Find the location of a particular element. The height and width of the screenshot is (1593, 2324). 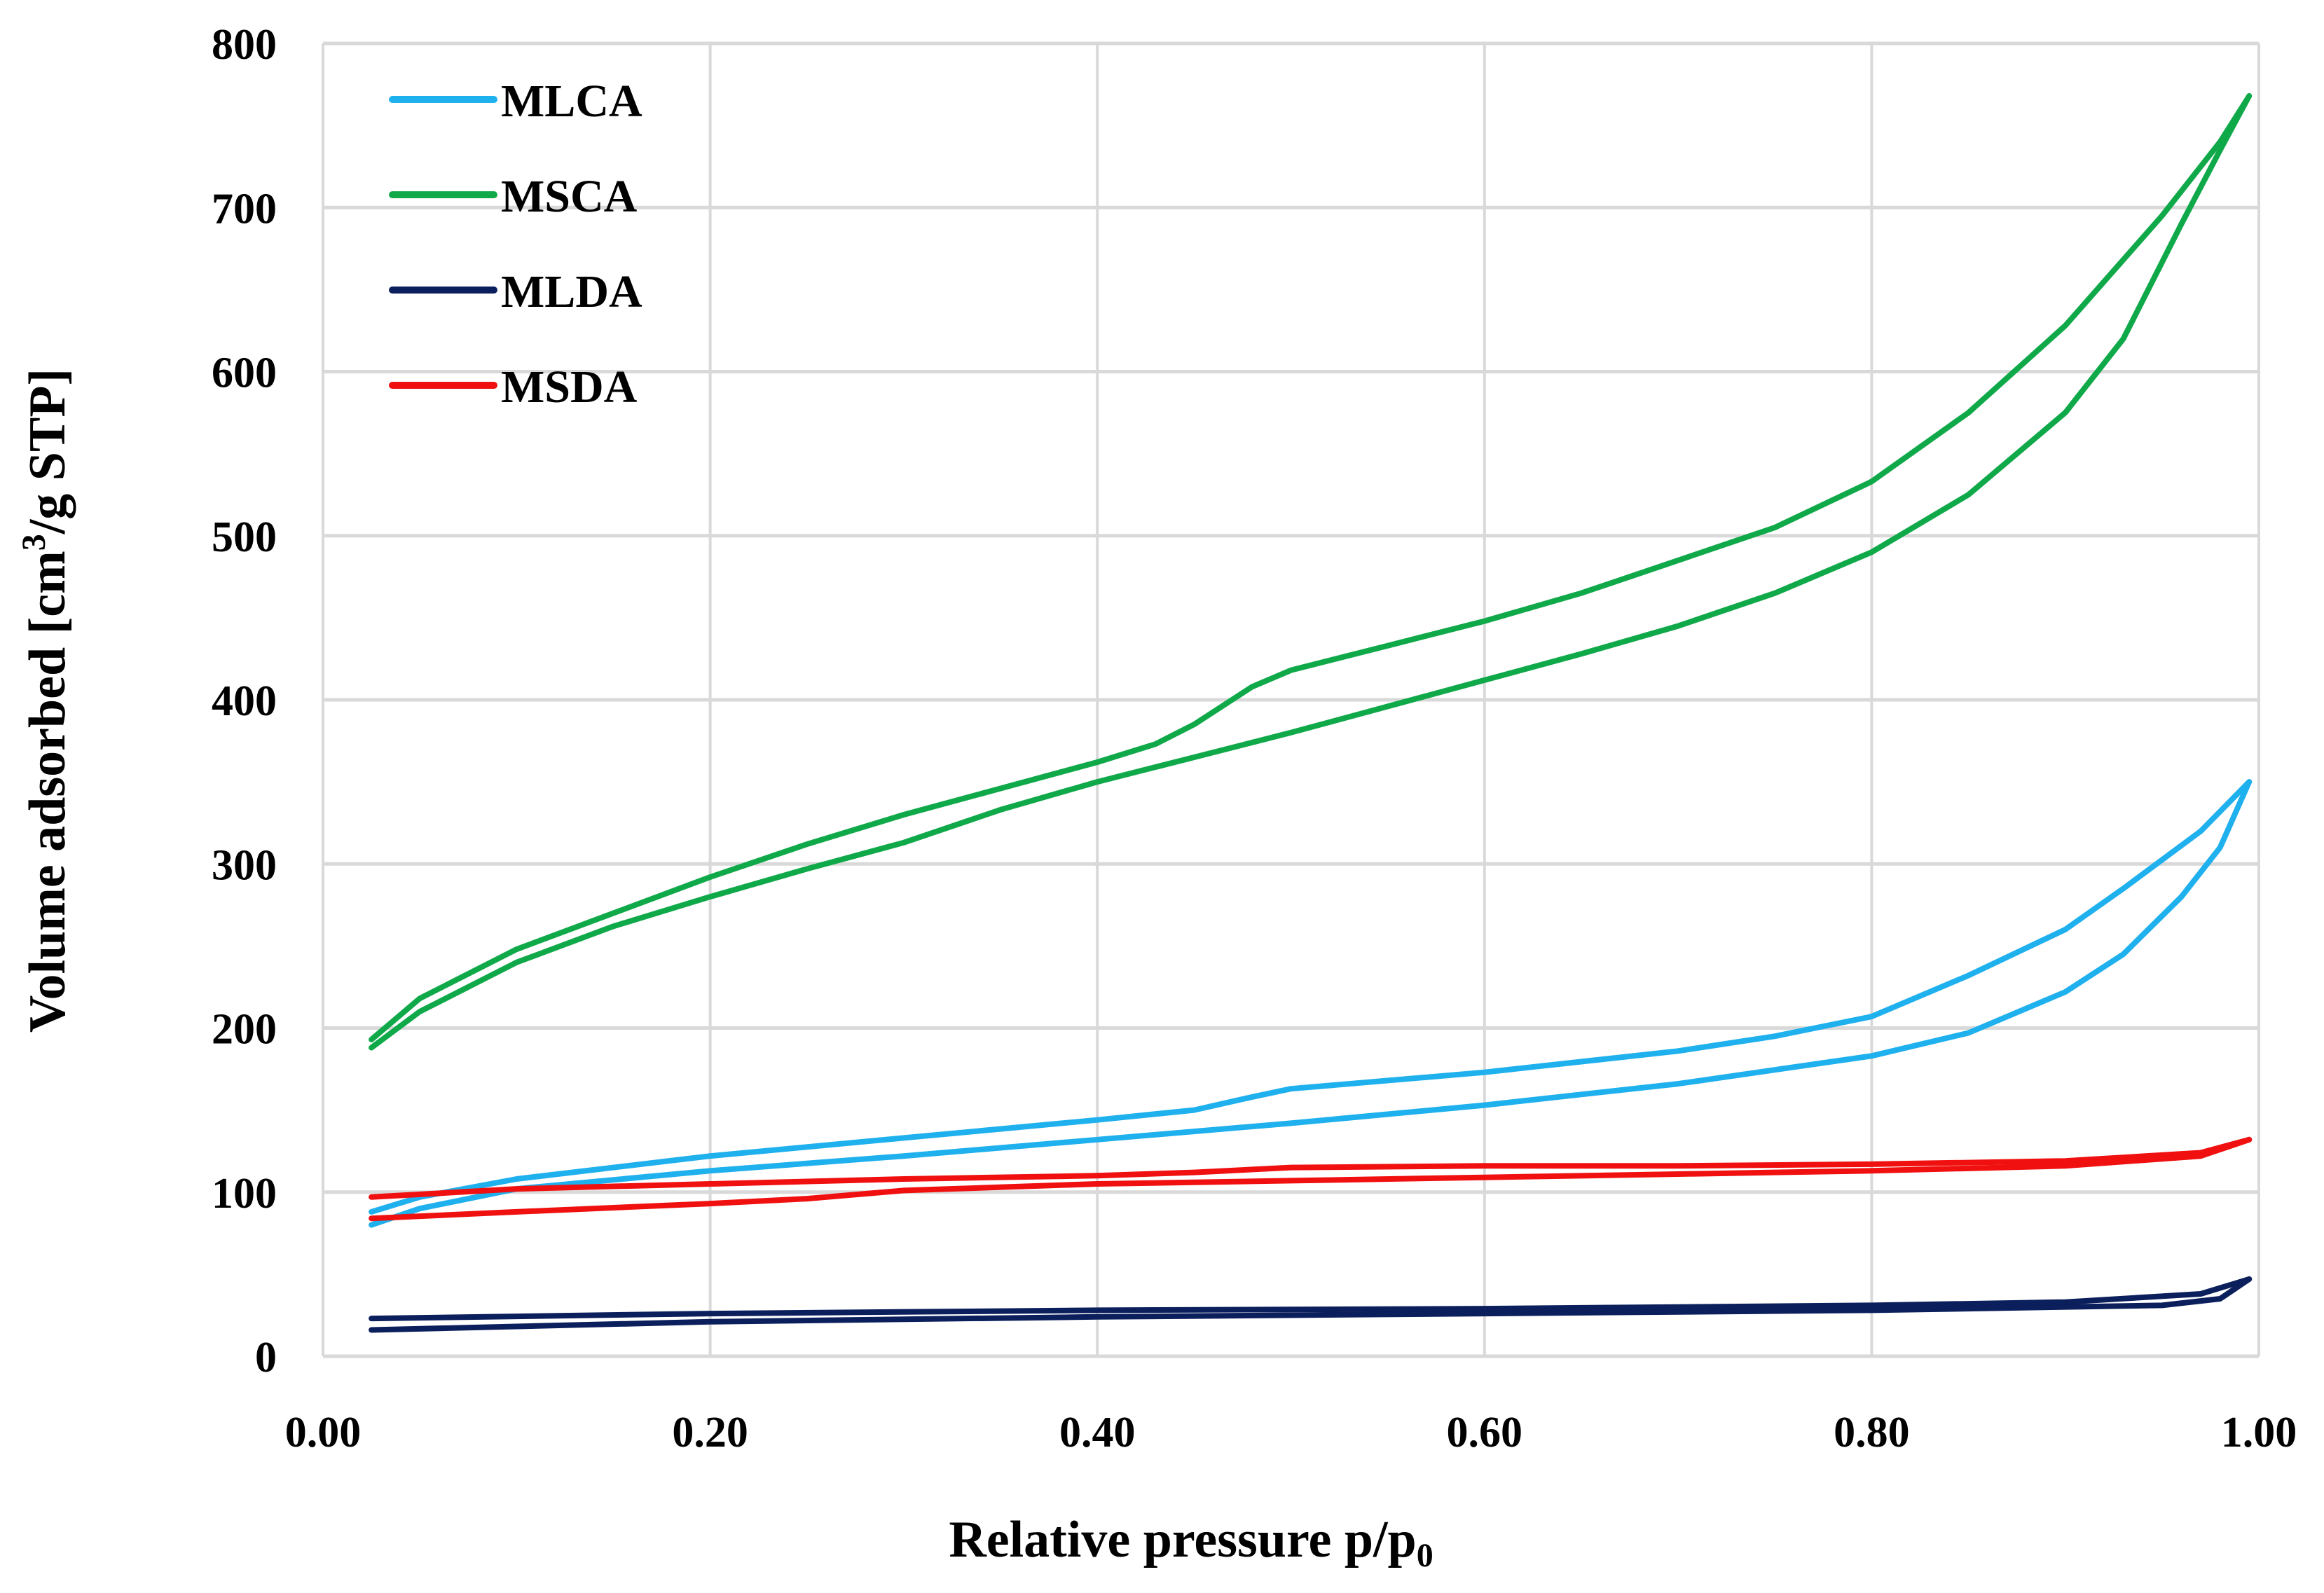

series-mlda-adsorption is located at coordinates (1311, 1304).